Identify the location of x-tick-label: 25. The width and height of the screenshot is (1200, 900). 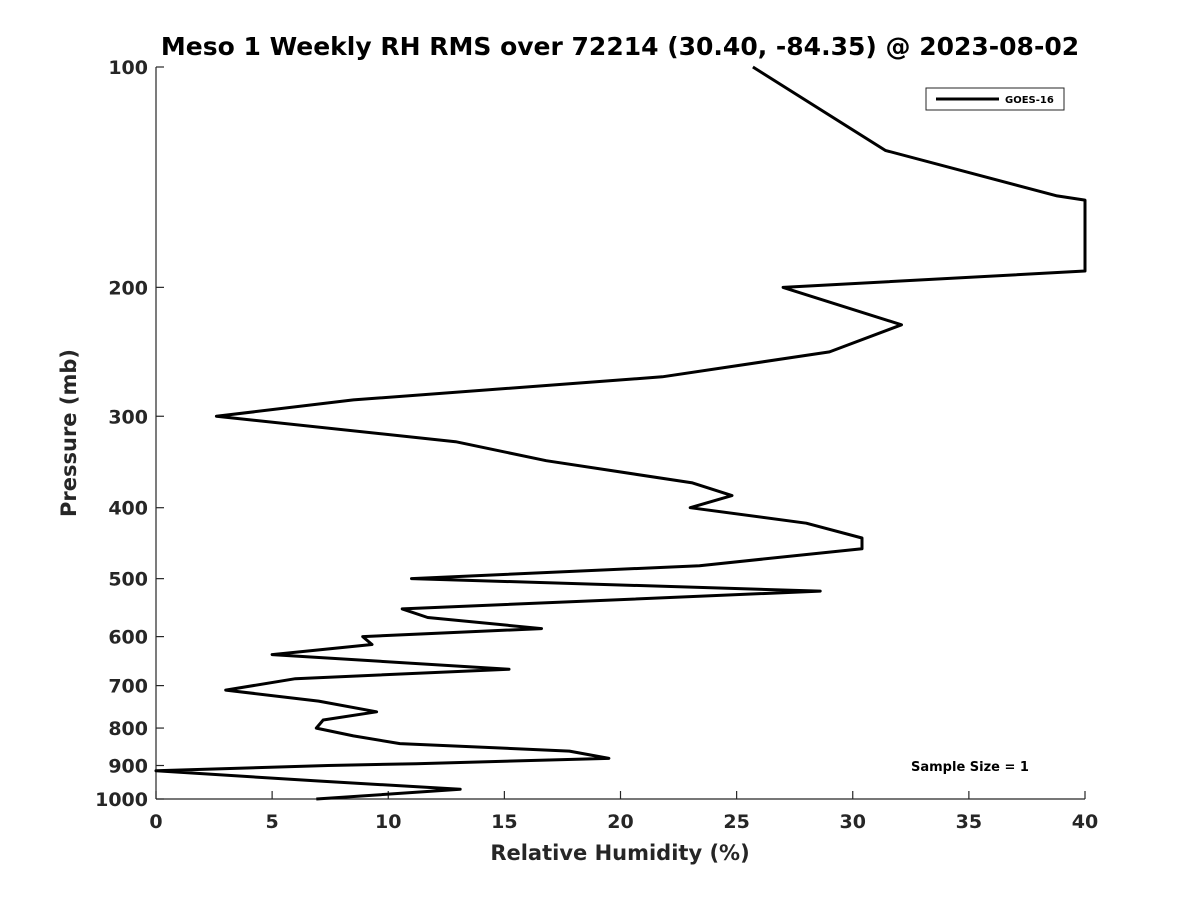
(736, 822).